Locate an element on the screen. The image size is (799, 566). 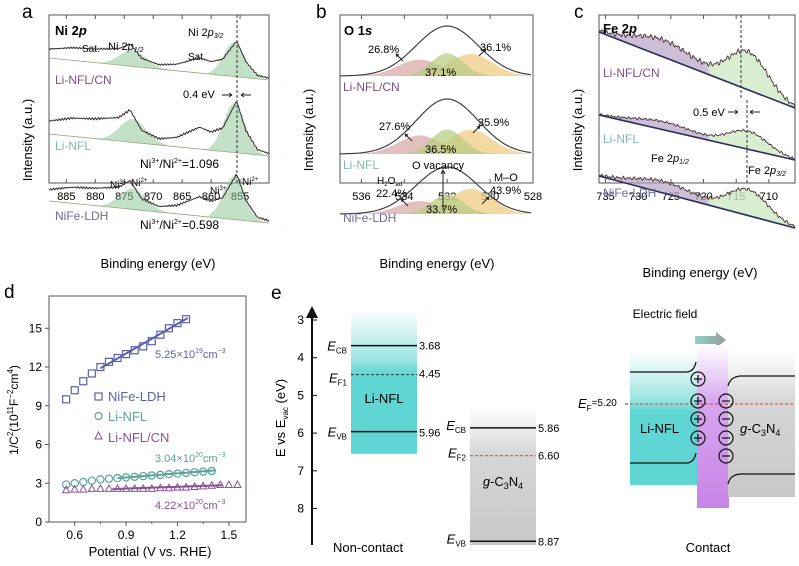
pct-cn-ovac: 37.1% is located at coordinates (440, 73).